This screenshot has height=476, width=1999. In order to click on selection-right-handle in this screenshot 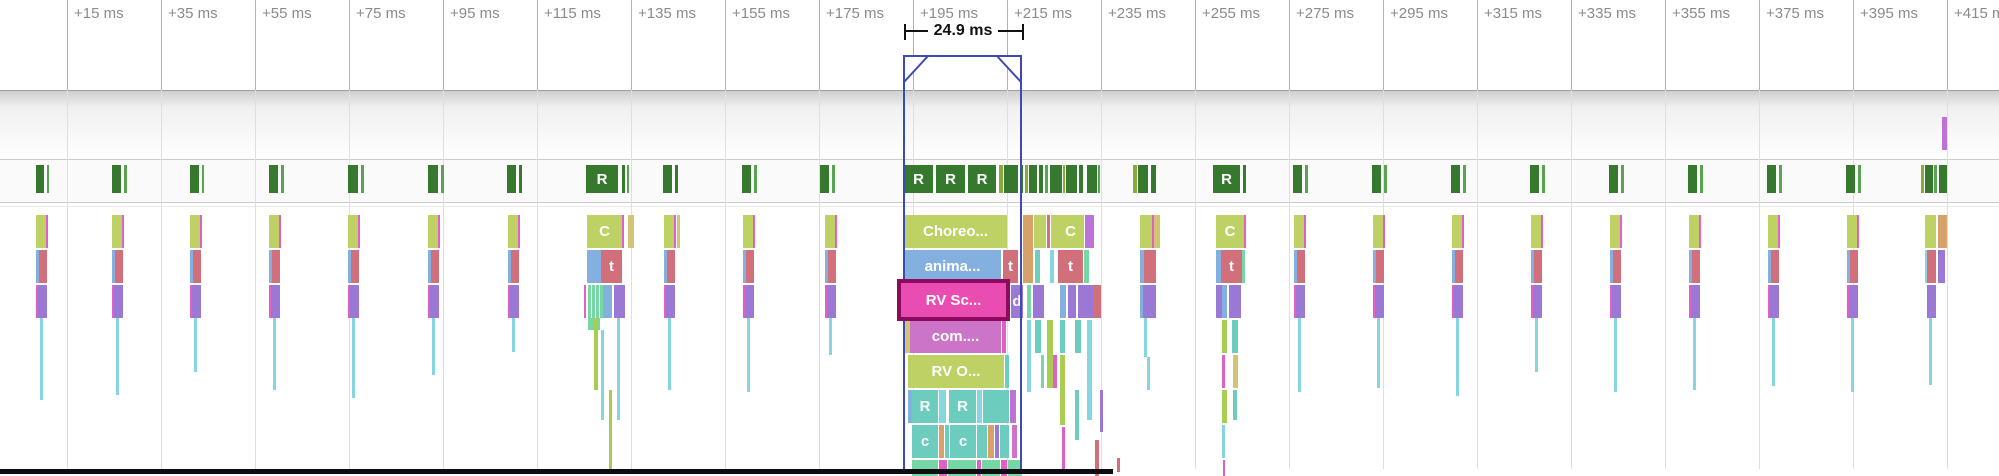, I will do `click(1009, 69)`.